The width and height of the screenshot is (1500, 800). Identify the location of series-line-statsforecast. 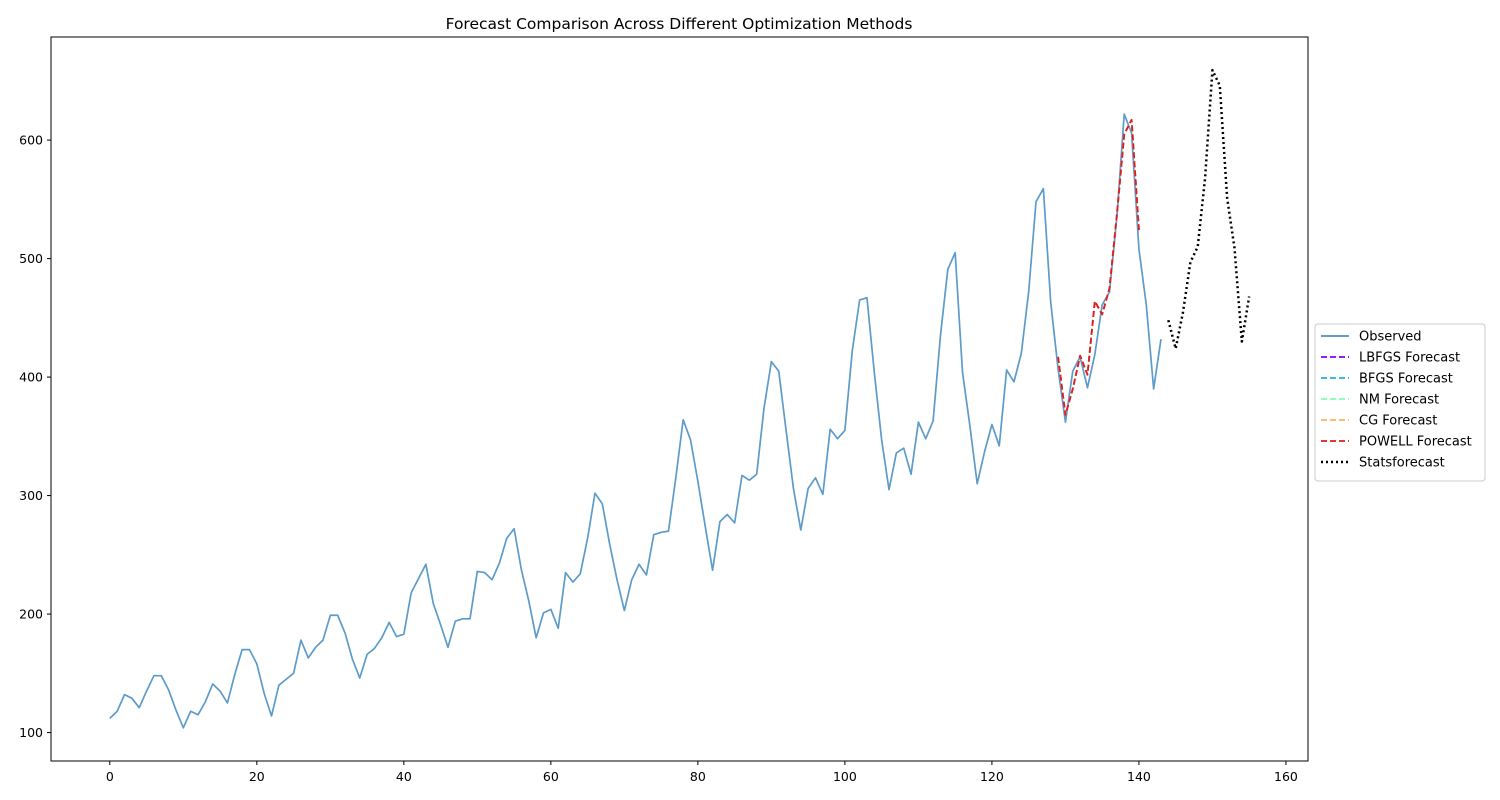
(1209, 209).